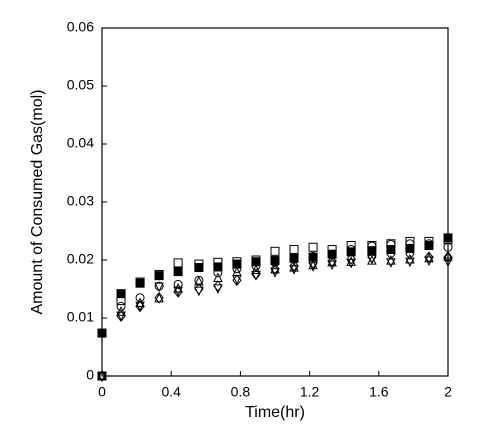 Image resolution: width=492 pixels, height=428 pixels. Describe the element at coordinates (241, 392) in the screenshot. I see `x-tick-label: 0.8` at that location.